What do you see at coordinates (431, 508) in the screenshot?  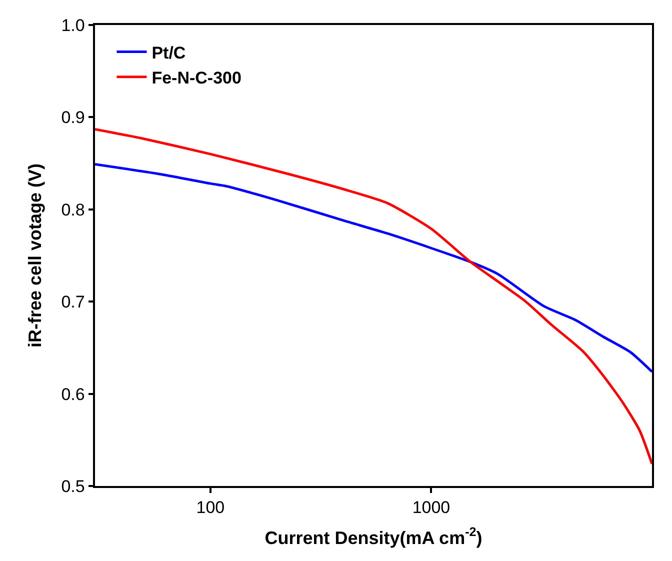 I see `x-tick-label: 1000` at bounding box center [431, 508].